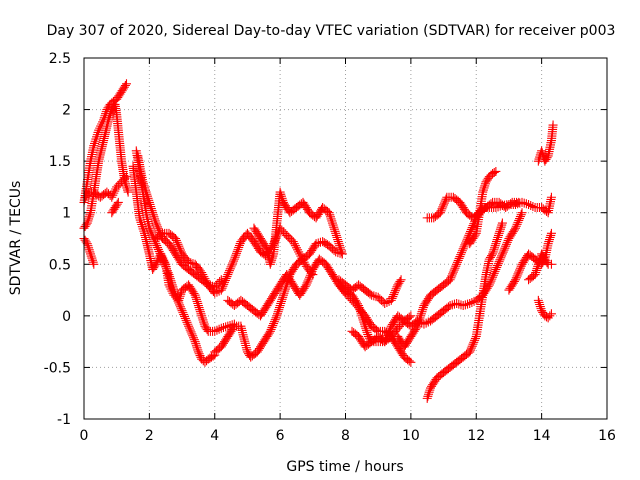  What do you see at coordinates (60, 265) in the screenshot?
I see `y-tick-label: 0.5` at bounding box center [60, 265].